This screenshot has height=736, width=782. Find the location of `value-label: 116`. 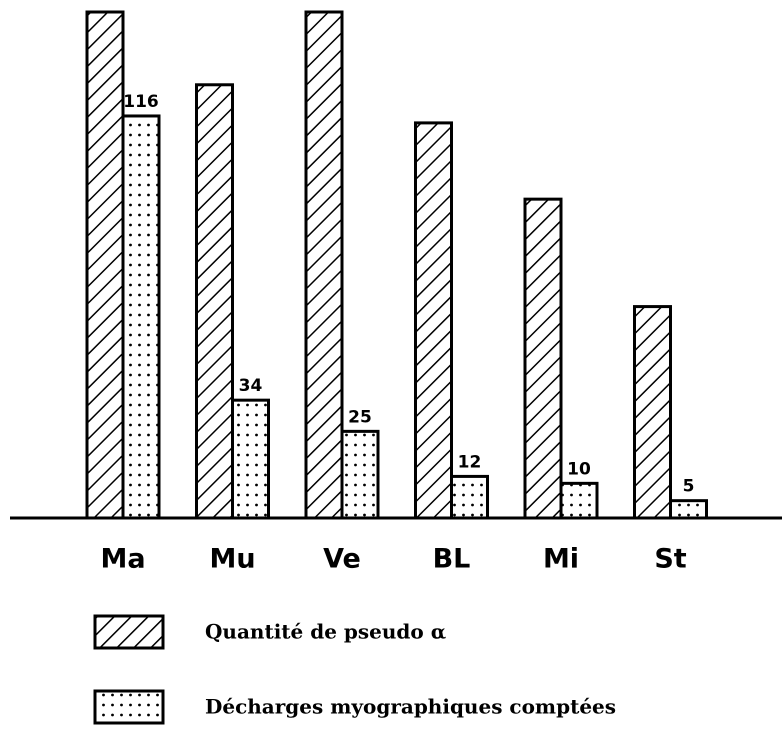

value-label: 116 is located at coordinates (141, 102).